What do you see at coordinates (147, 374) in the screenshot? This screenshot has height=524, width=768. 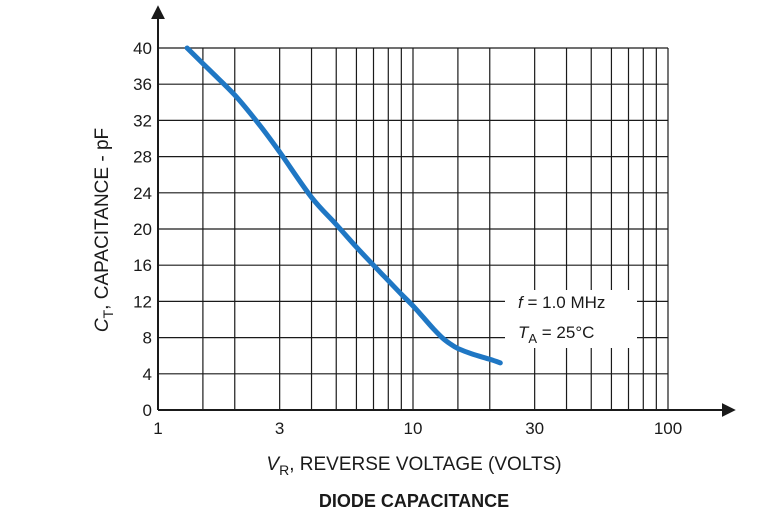 I see `y-tick-label: 4` at bounding box center [147, 374].